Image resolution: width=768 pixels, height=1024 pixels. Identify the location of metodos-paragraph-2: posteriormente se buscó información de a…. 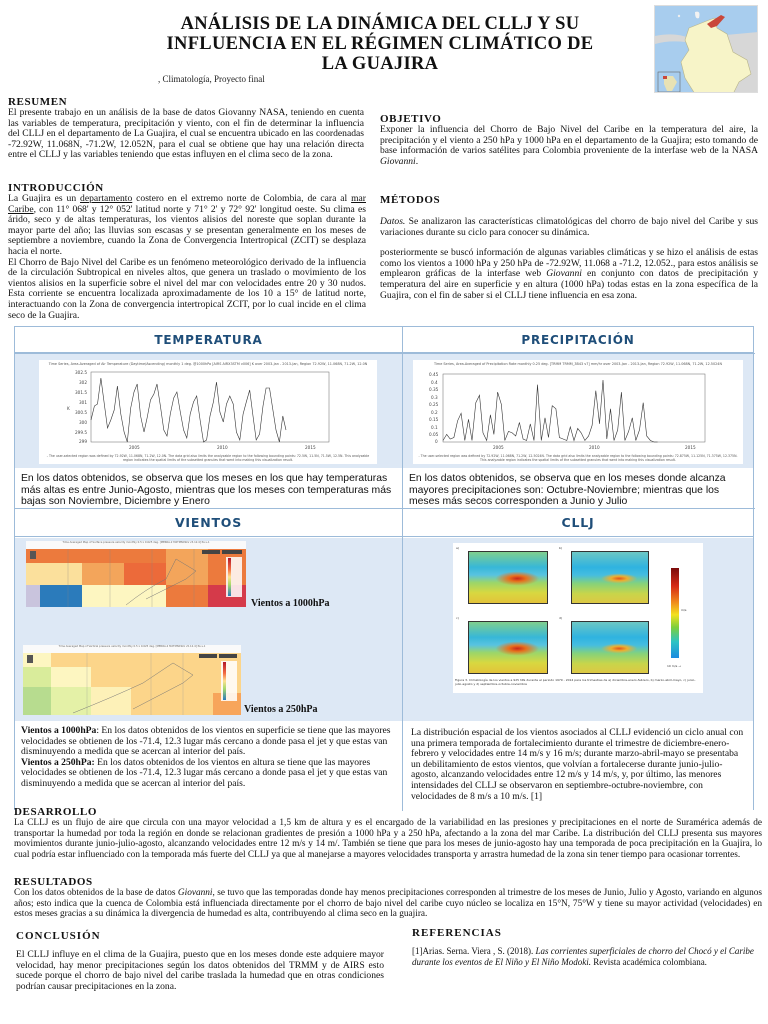
(569, 274).